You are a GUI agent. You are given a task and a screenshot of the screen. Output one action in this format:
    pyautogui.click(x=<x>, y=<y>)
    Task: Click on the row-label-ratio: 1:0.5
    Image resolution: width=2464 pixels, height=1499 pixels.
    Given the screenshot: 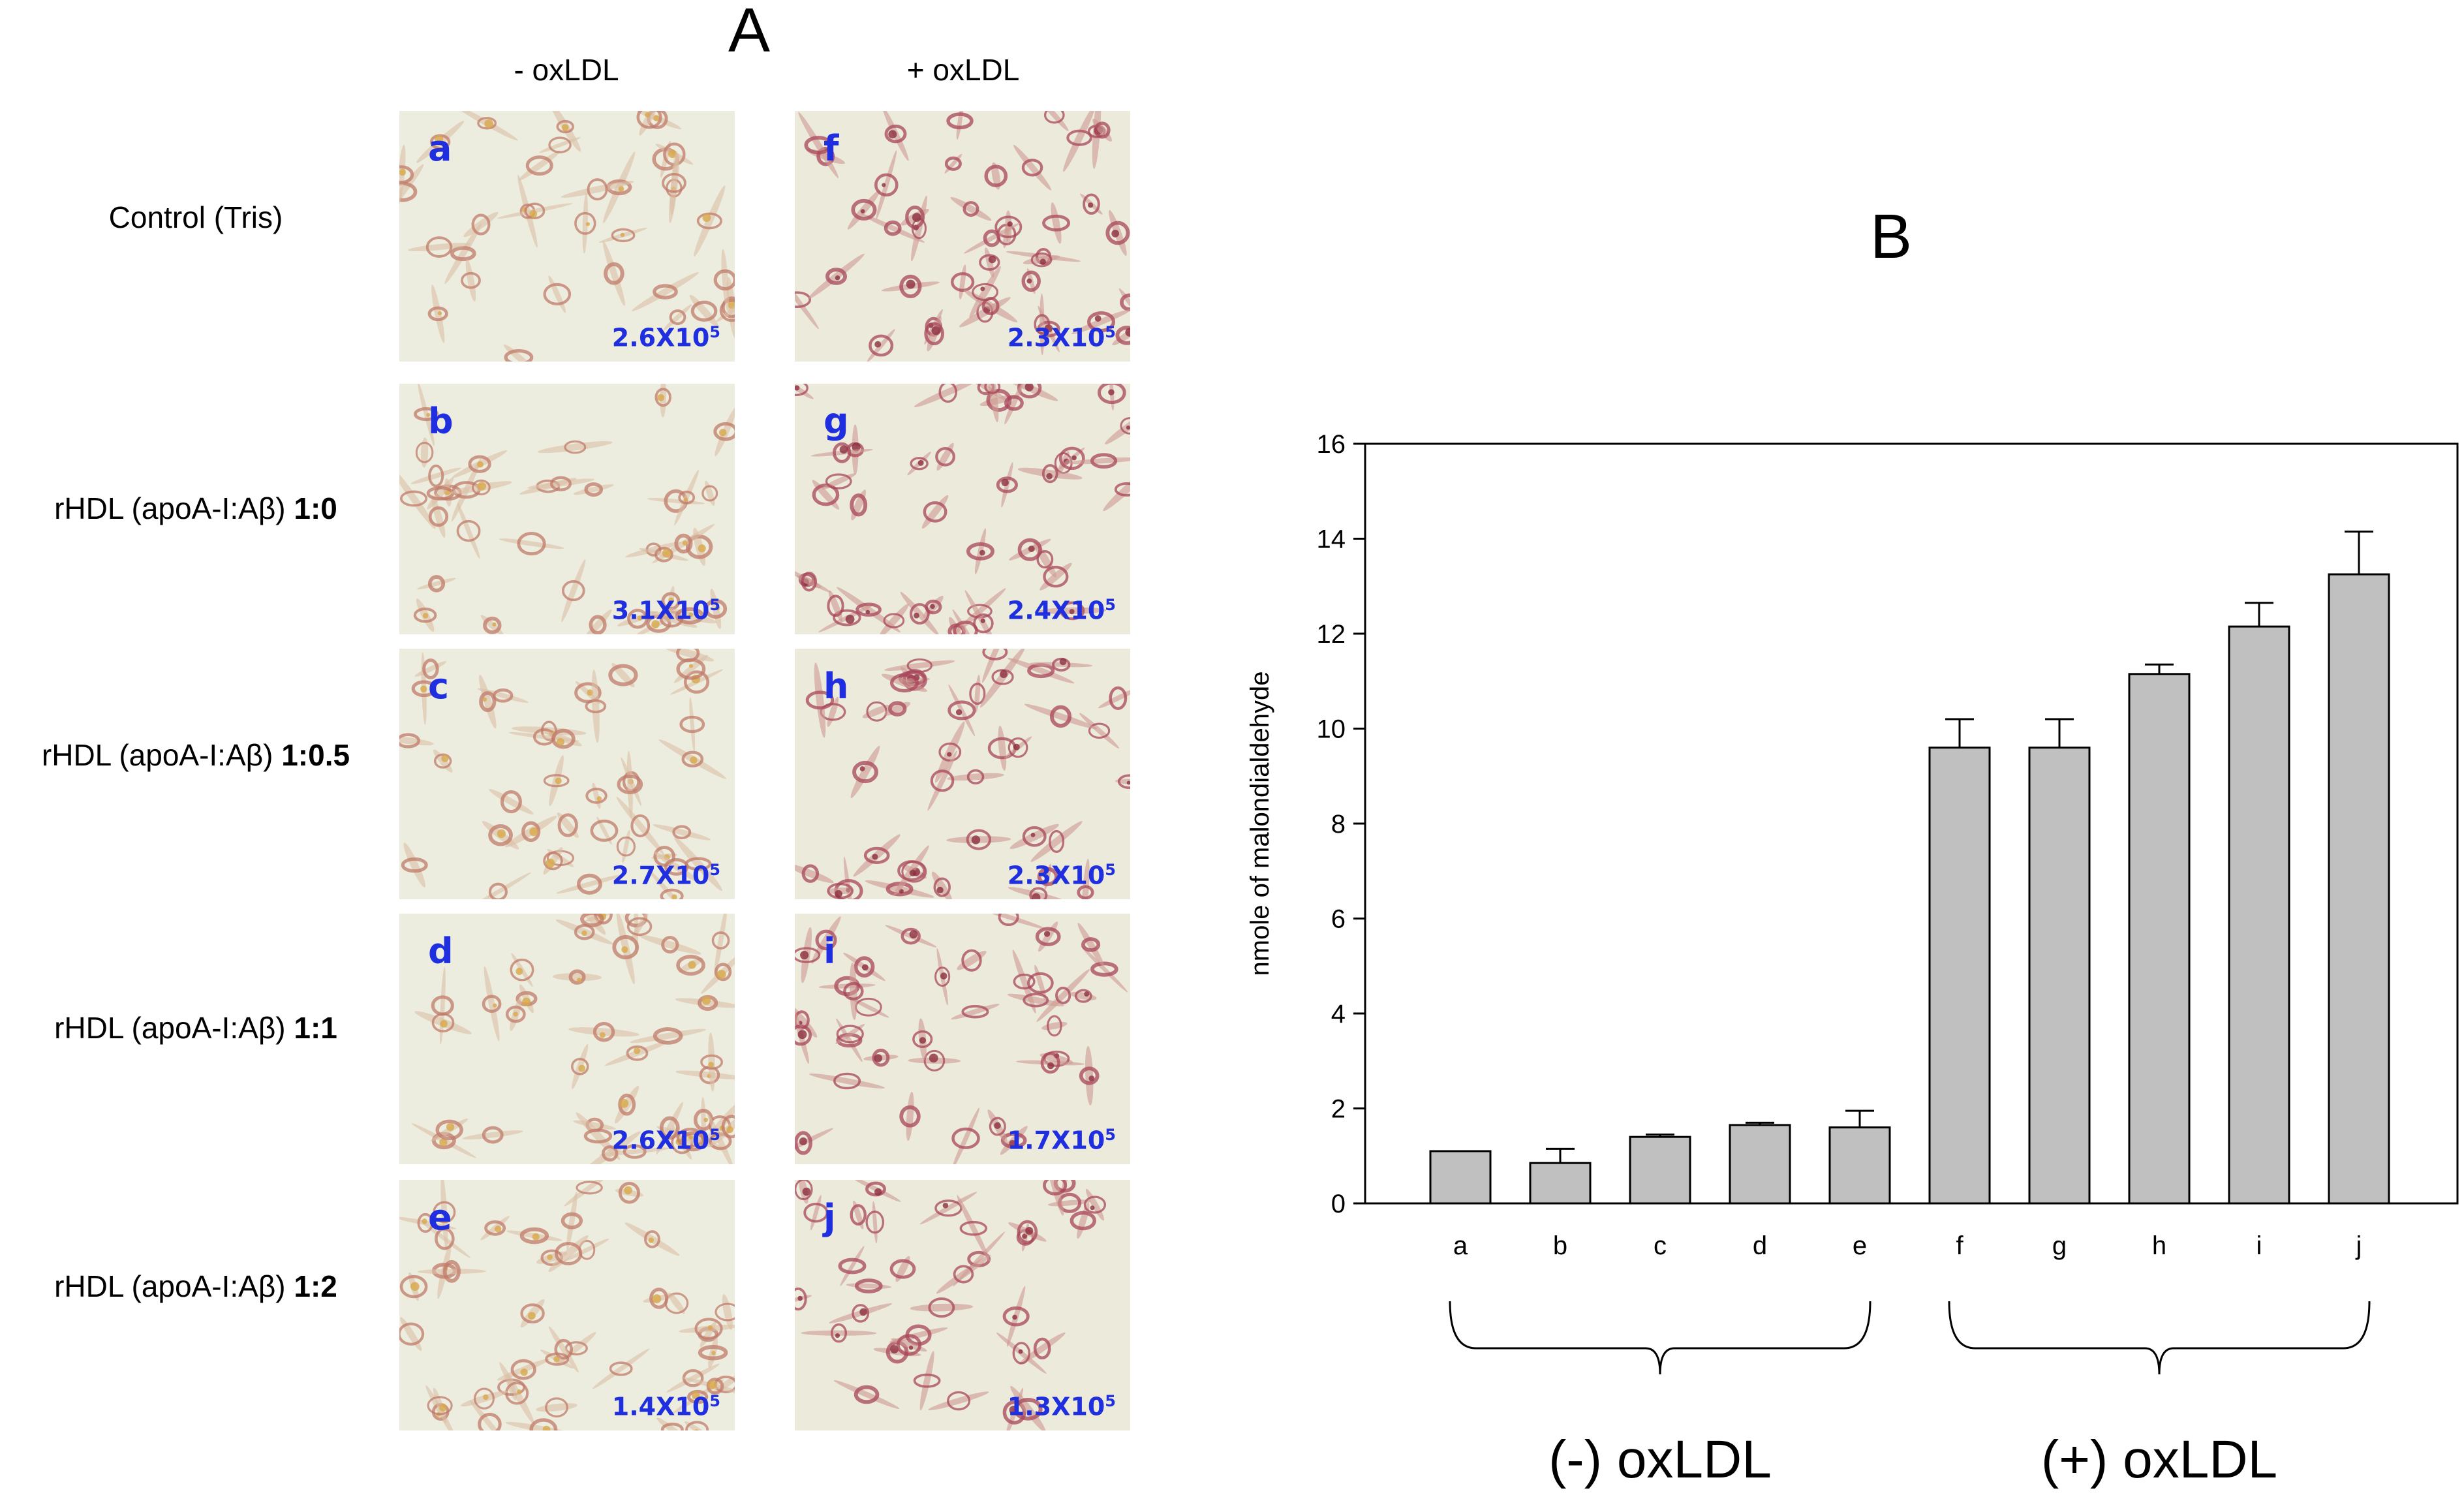 What is the action you would take?
    pyautogui.click(x=316, y=755)
    